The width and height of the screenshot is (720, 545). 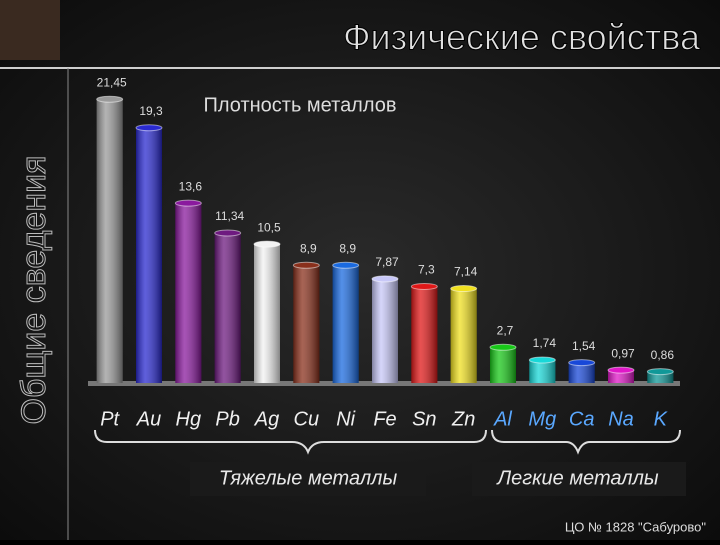 What do you see at coordinates (661, 419) in the screenshot?
I see `x-tick-label: K` at bounding box center [661, 419].